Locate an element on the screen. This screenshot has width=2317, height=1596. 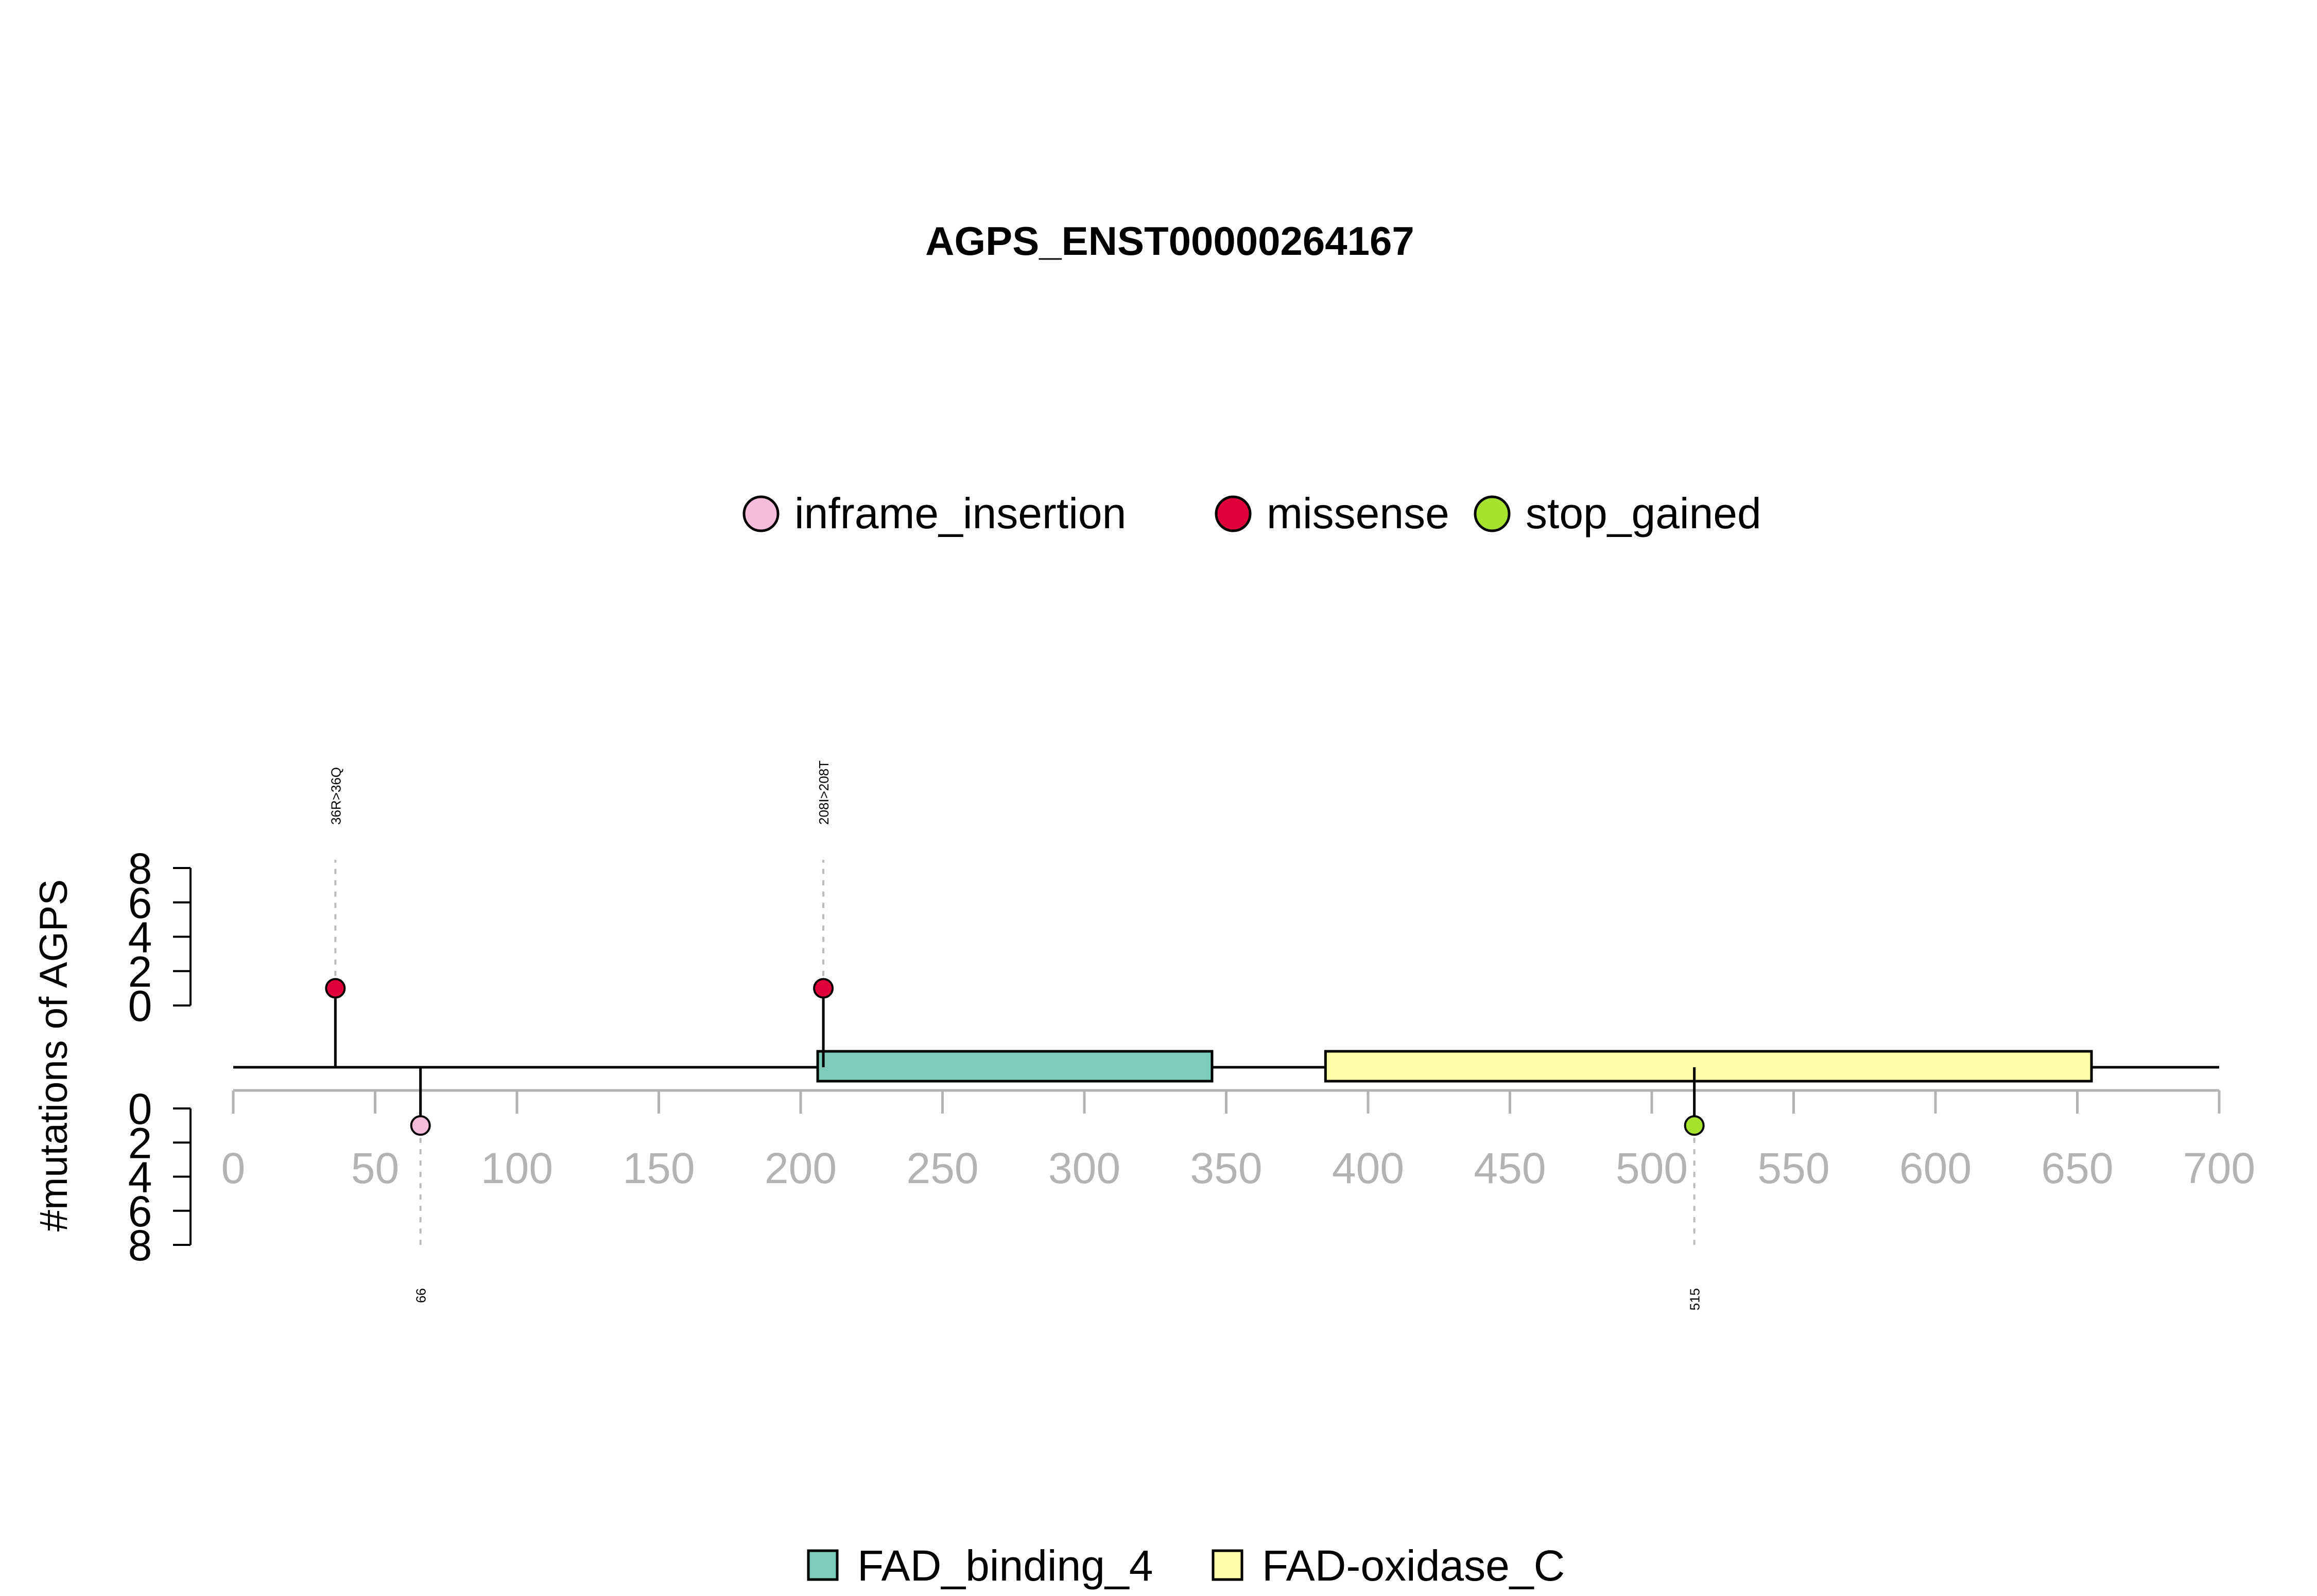
x-tick-label: 150 is located at coordinates (659, 1168).